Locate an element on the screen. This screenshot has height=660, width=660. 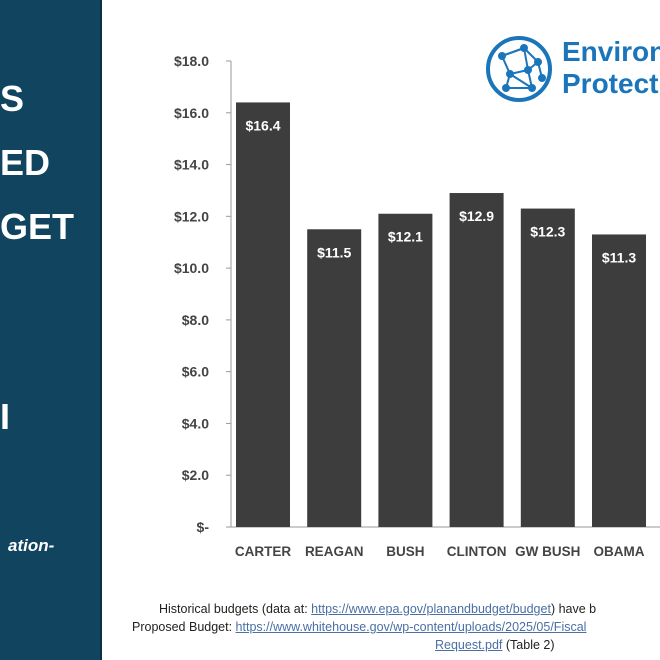
y-tick-label: $16.0 is located at coordinates (191, 113).